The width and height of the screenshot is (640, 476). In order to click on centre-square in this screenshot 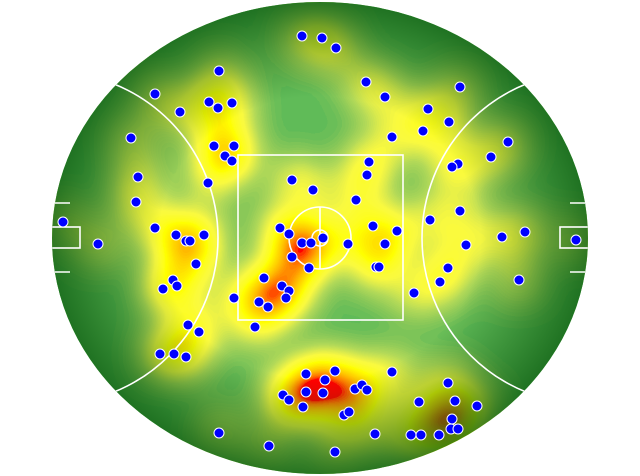, I will do `click(320, 237)`.